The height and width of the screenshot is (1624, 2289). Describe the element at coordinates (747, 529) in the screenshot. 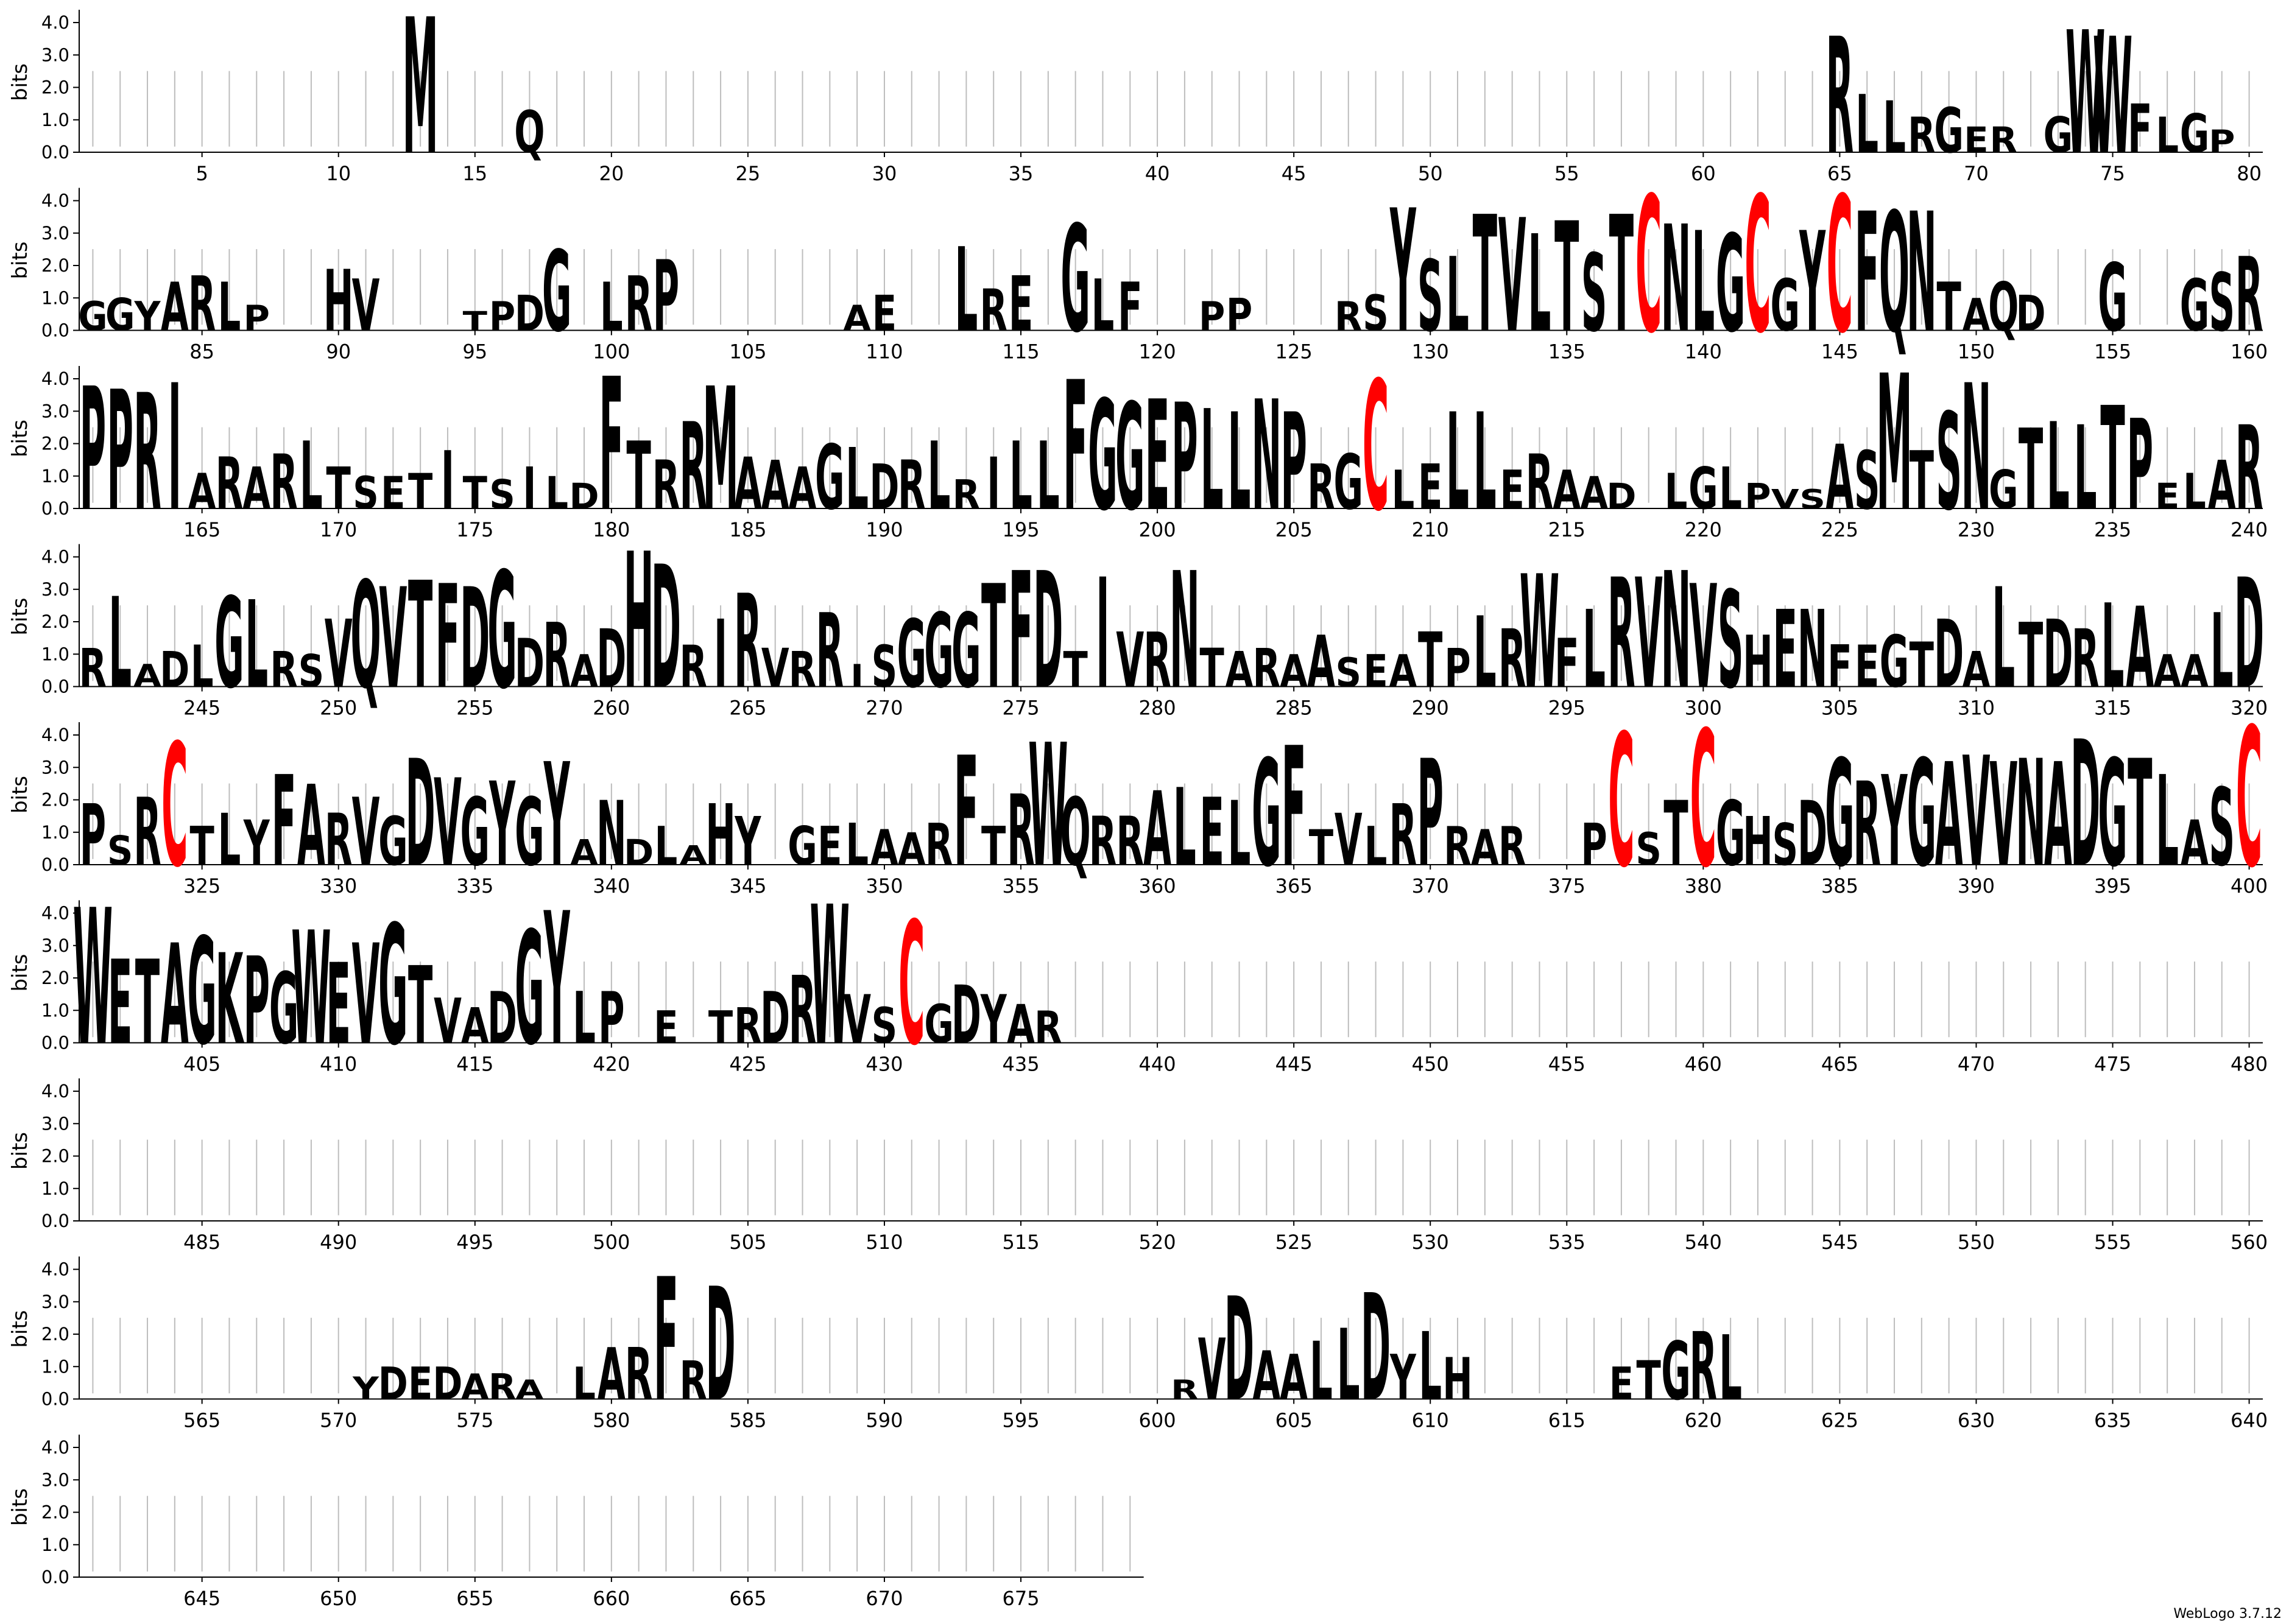

I see `x-tick-label: 185` at that location.